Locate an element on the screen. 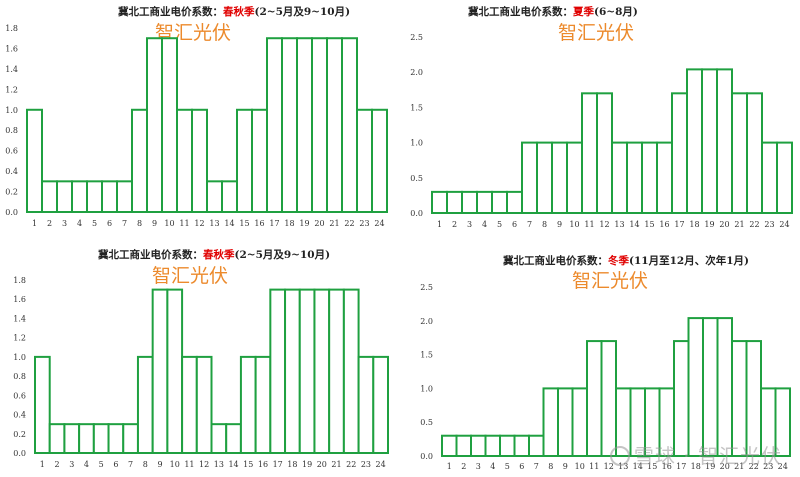 Image resolution: width=800 pixels, height=477 pixels. x-tick-label: 24 is located at coordinates (783, 466).